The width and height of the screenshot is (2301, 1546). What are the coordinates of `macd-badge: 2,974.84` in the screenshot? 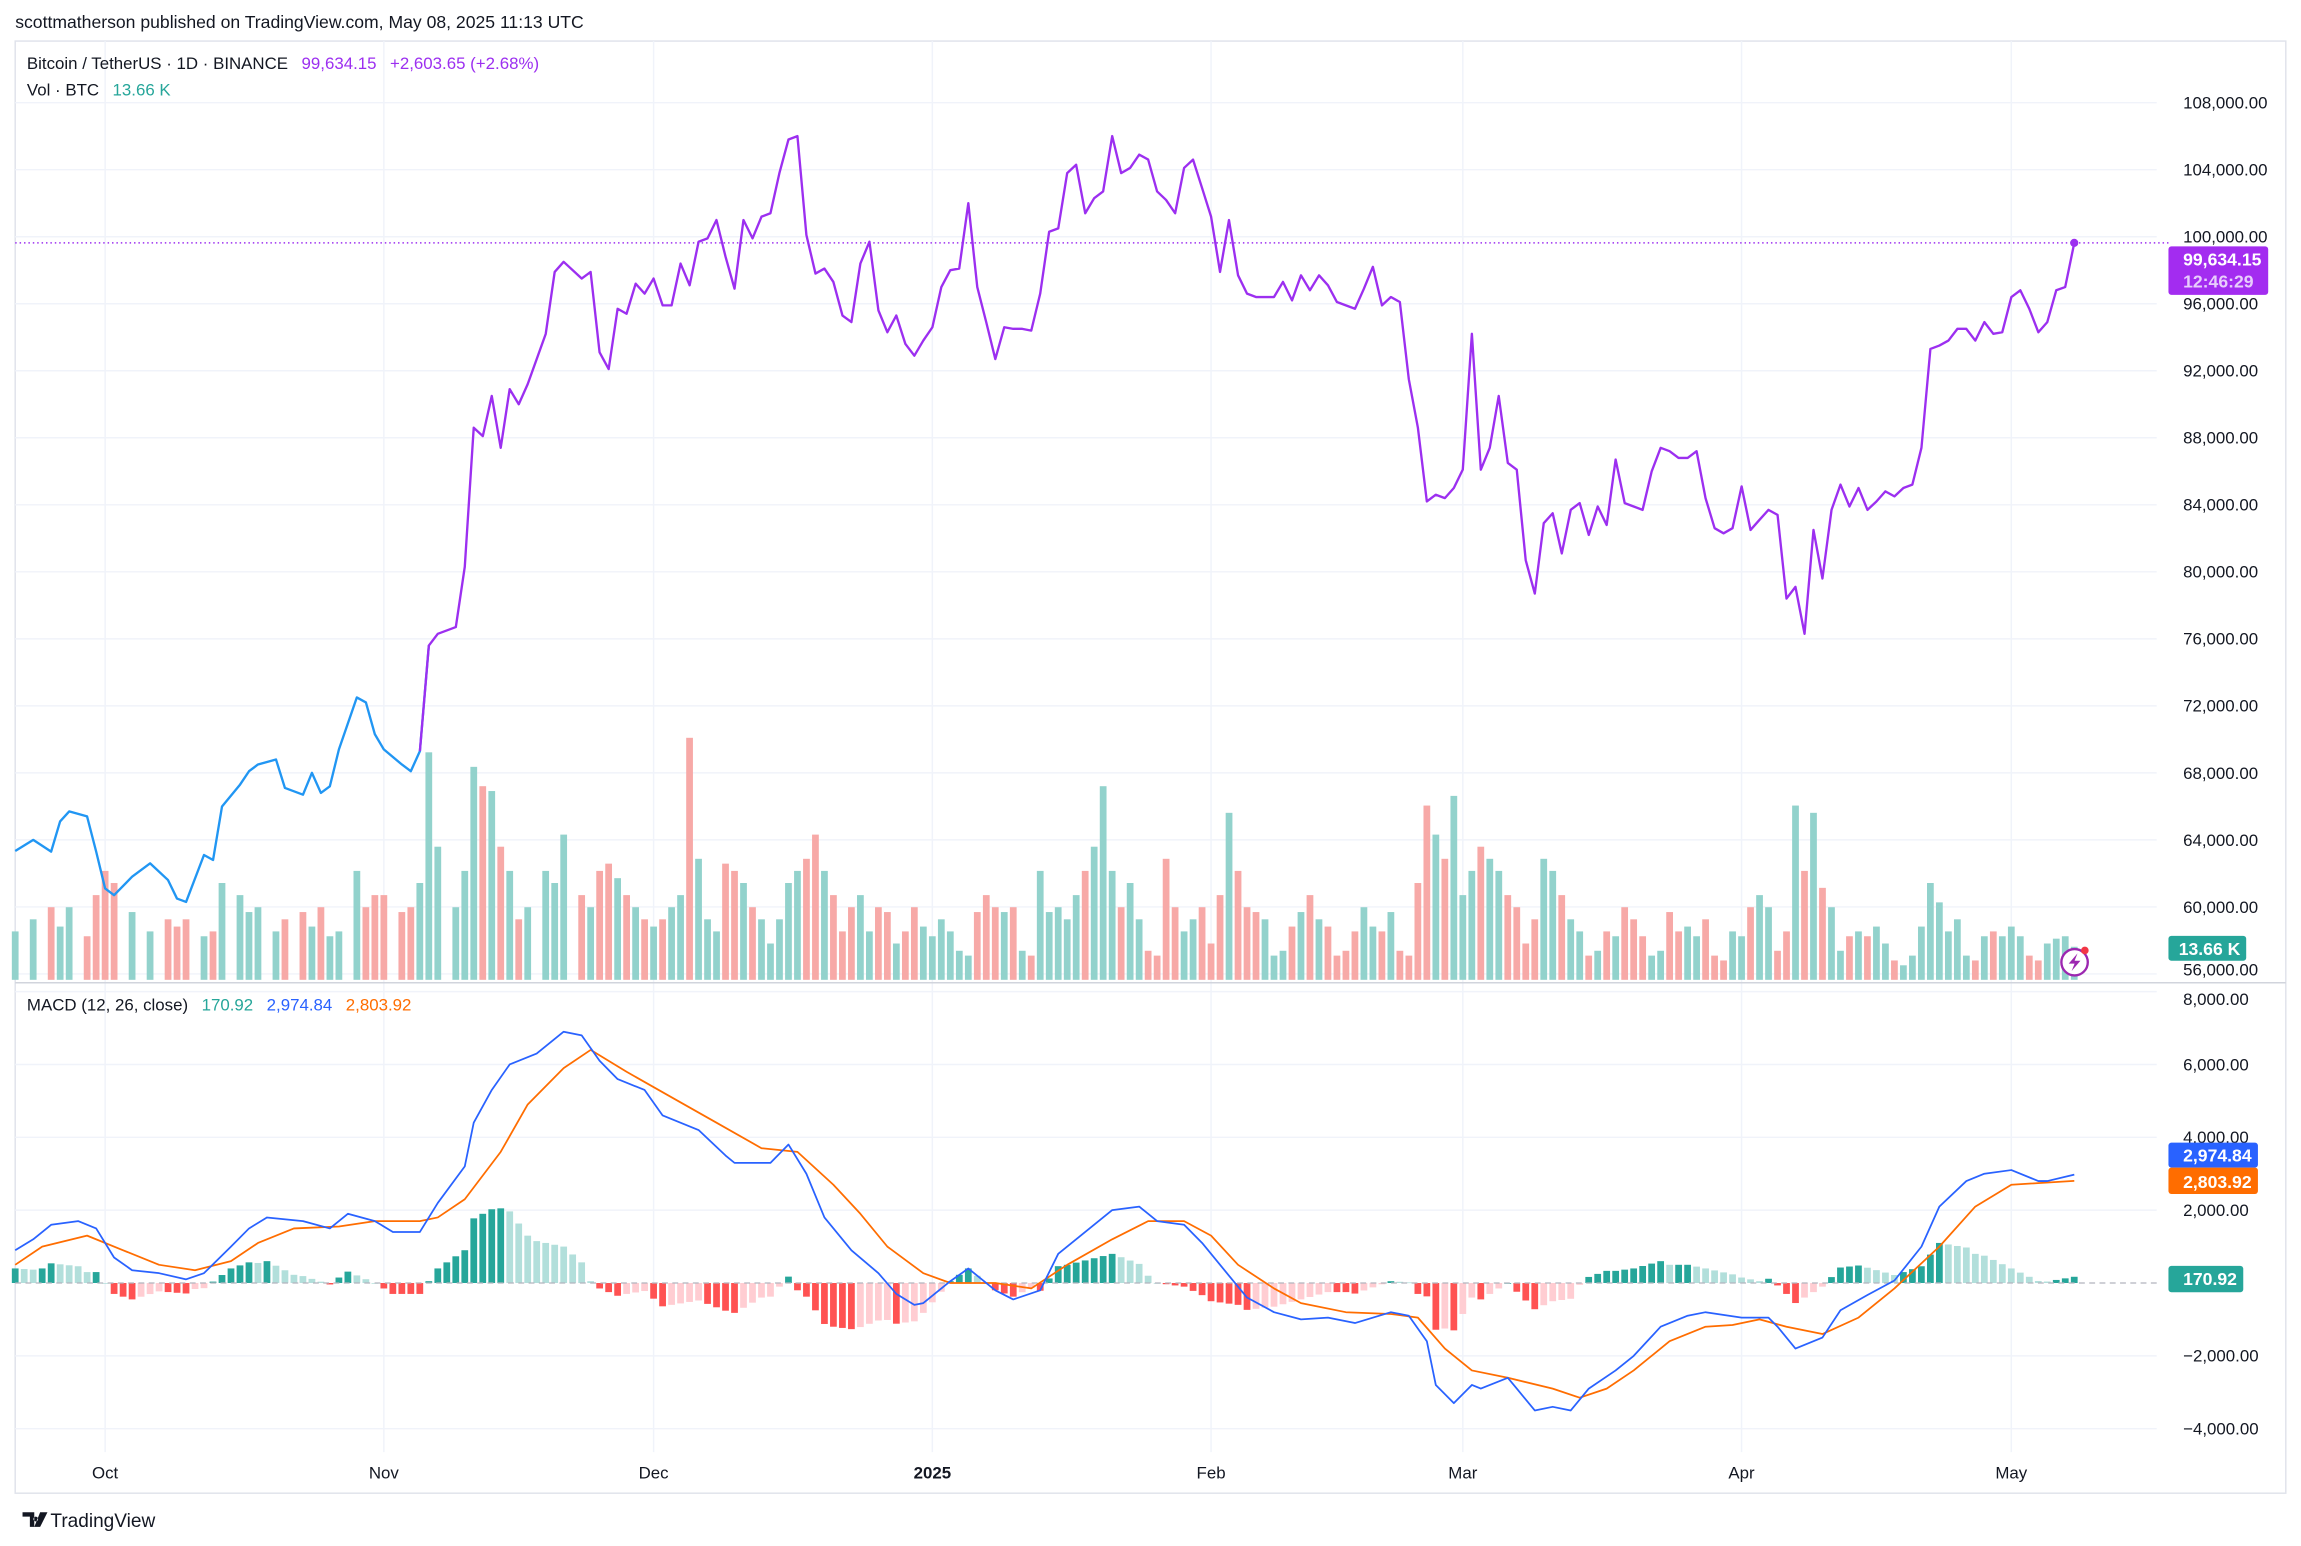 It's located at (2213, 1155).